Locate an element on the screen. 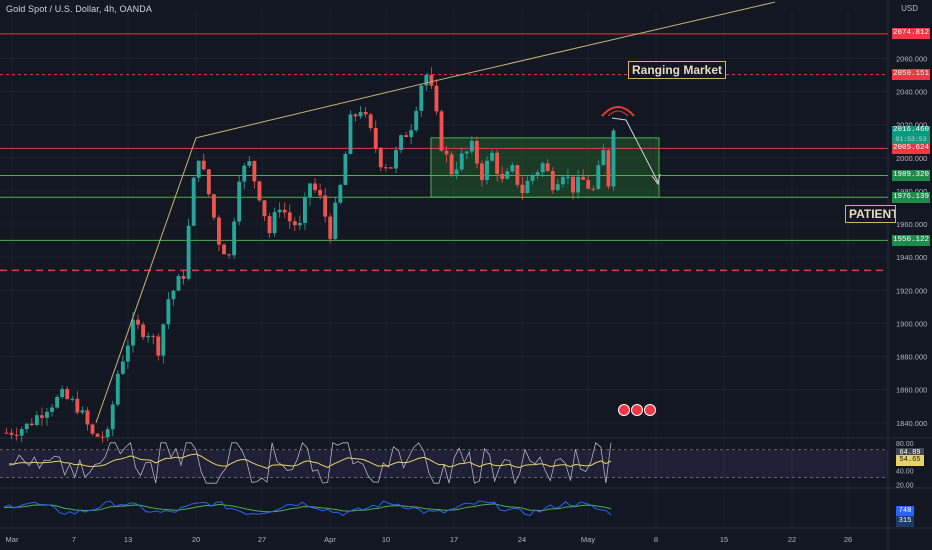  price-level-tag: 1950.122 is located at coordinates (911, 240).